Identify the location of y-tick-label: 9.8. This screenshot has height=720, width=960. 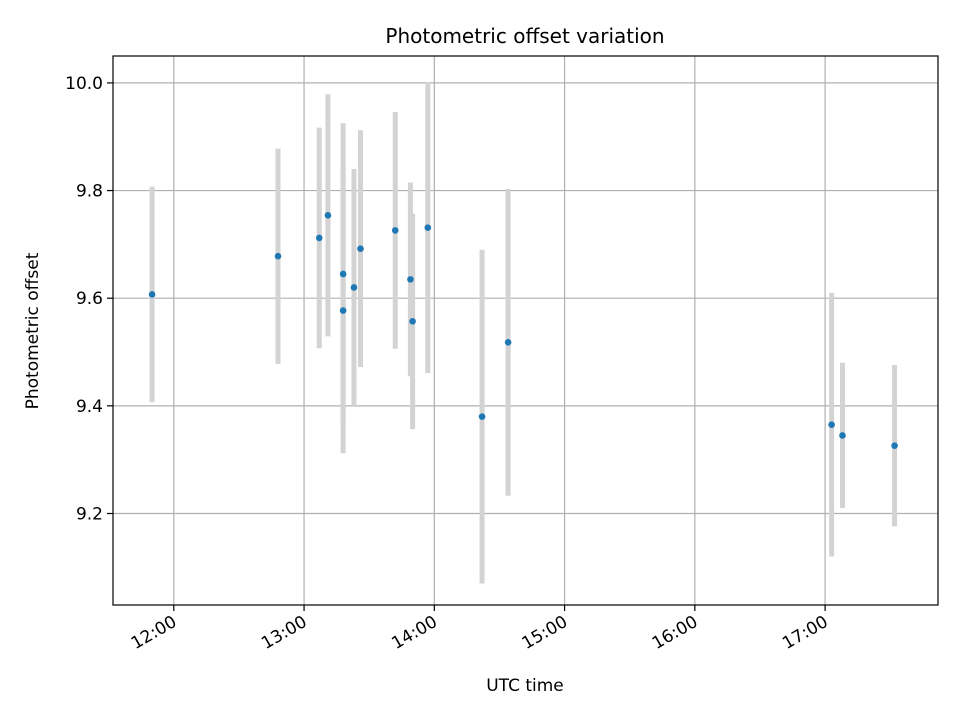
(89, 192).